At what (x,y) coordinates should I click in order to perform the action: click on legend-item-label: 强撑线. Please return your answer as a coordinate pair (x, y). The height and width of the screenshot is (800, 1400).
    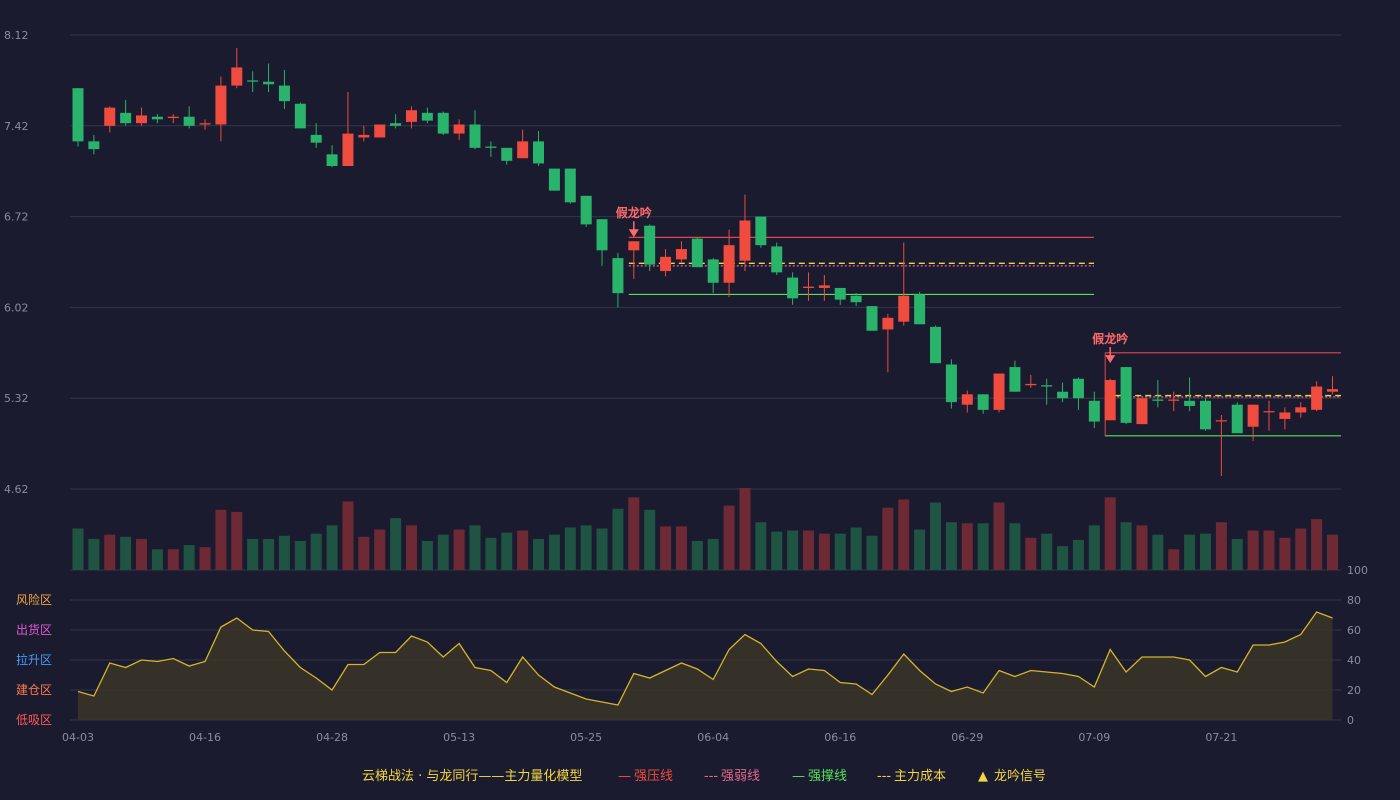
    Looking at the image, I should click on (827, 776).